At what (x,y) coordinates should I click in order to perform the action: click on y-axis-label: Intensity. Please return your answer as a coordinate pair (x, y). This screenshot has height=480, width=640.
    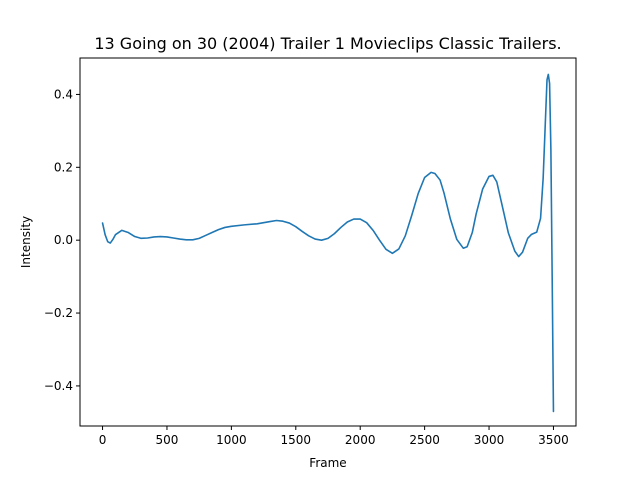
    Looking at the image, I should click on (26, 242).